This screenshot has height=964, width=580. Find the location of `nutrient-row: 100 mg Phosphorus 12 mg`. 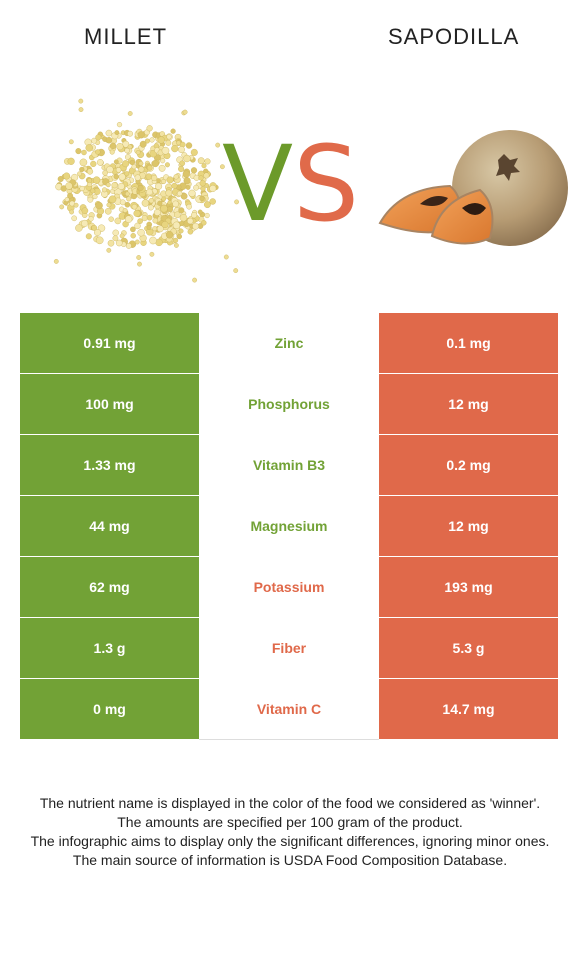

nutrient-row: 100 mg Phosphorus 12 mg is located at coordinates (289, 404).